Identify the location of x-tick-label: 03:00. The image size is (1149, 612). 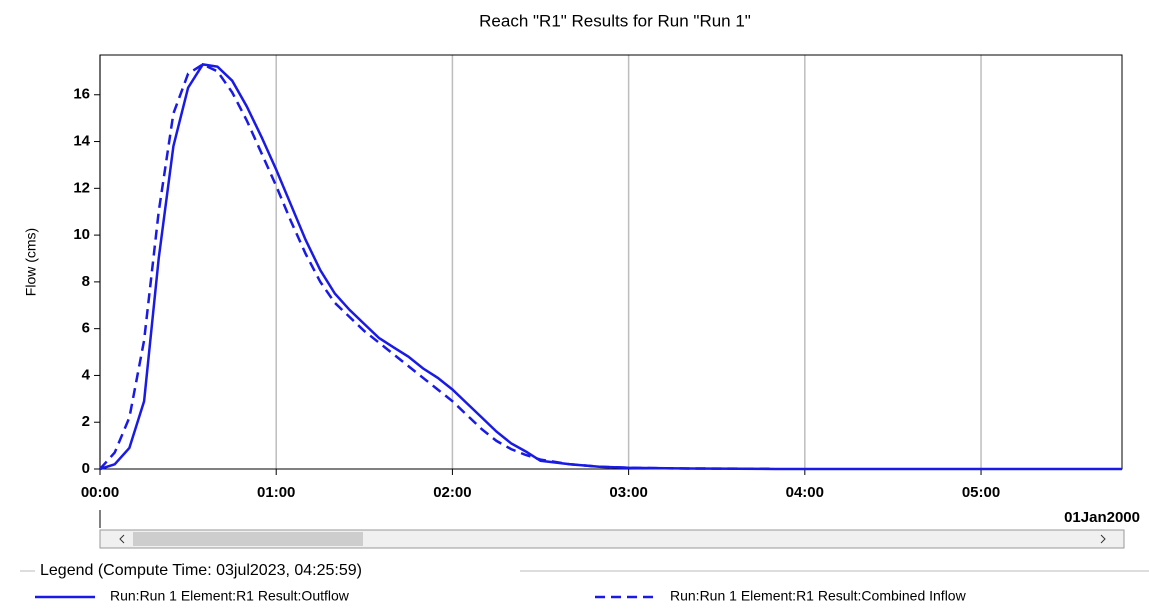
(628, 492).